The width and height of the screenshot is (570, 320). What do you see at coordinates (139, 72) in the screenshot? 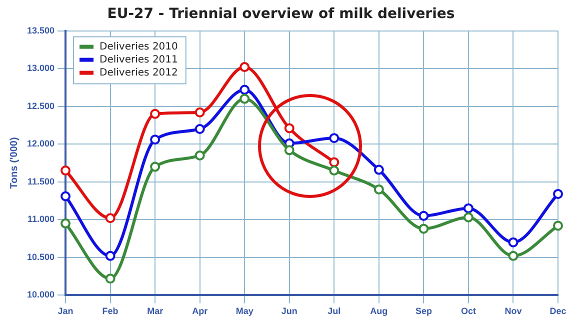
I see `legend-label: Deliveries 2012` at bounding box center [139, 72].